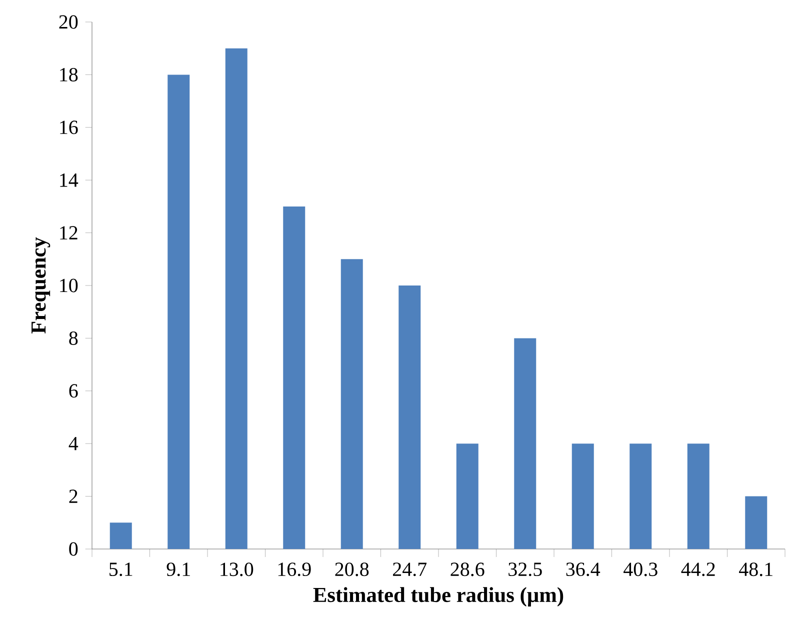 The height and width of the screenshot is (636, 789). Describe the element at coordinates (410, 569) in the screenshot. I see `x-tick-label: 24.7` at that location.